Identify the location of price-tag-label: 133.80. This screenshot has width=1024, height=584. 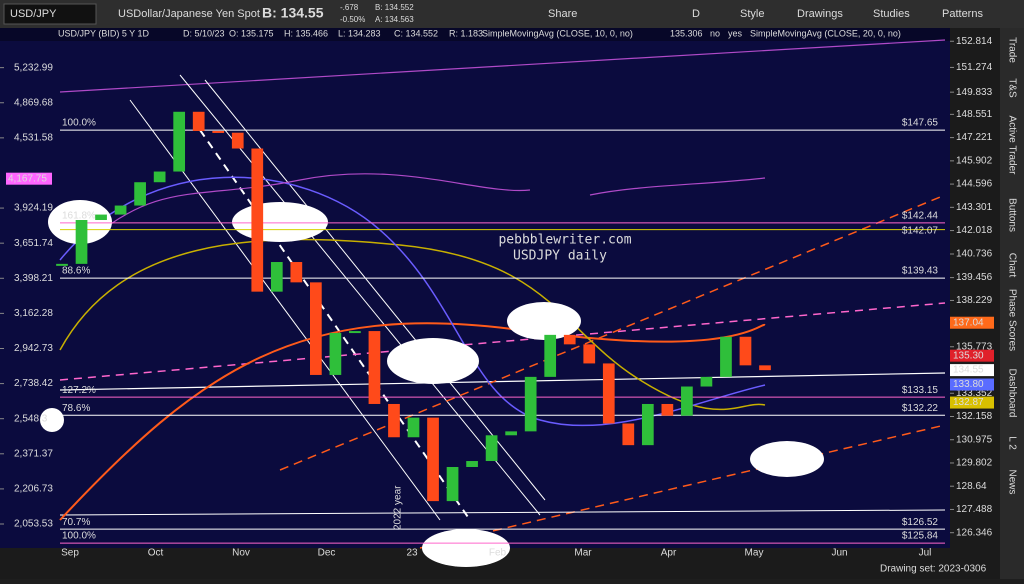
(968, 384).